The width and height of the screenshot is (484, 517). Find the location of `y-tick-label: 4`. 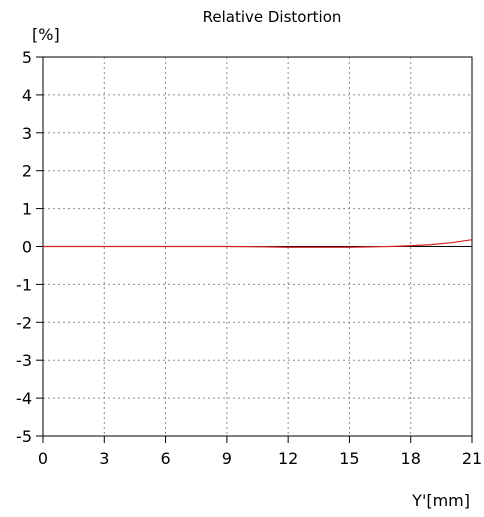

y-tick-label: 4 is located at coordinates (27, 95).